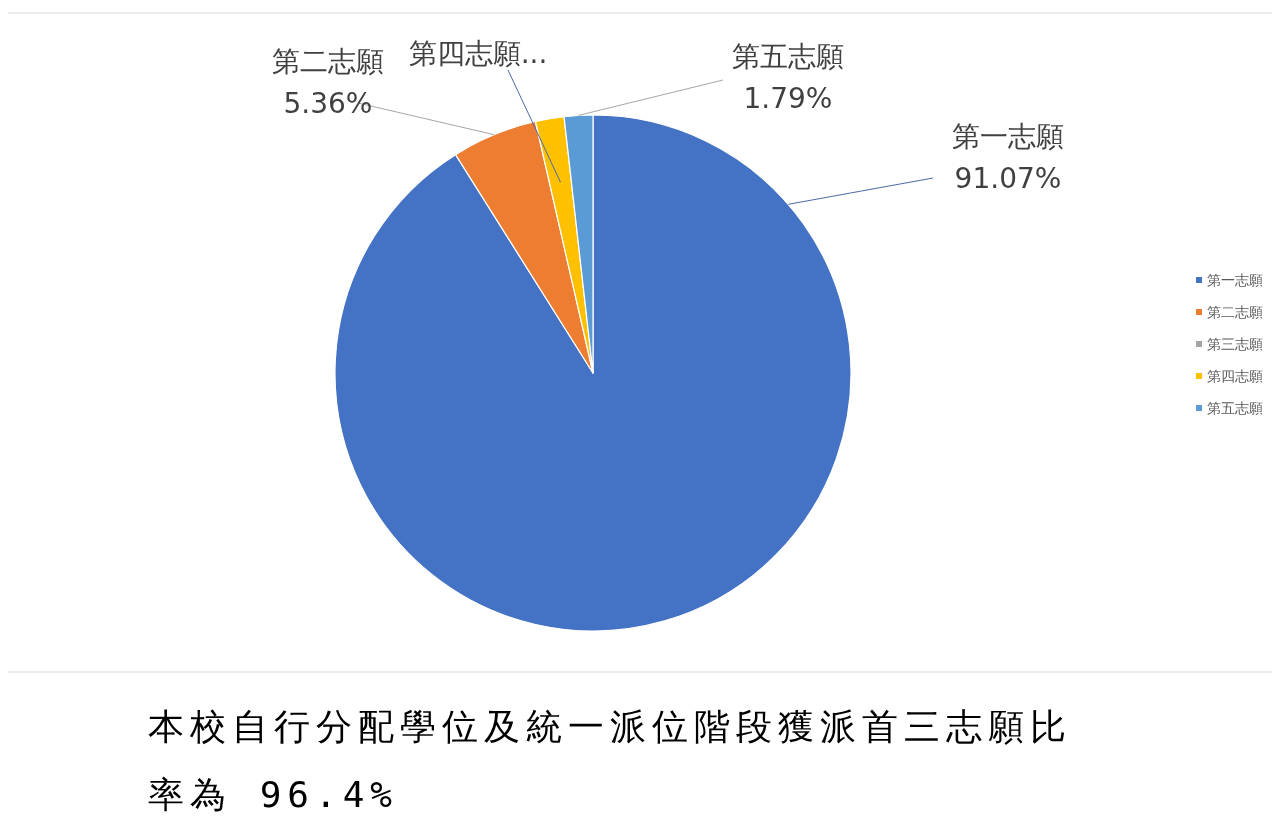  Describe the element at coordinates (1235, 408) in the screenshot. I see `legend-label: 第五志願` at that location.